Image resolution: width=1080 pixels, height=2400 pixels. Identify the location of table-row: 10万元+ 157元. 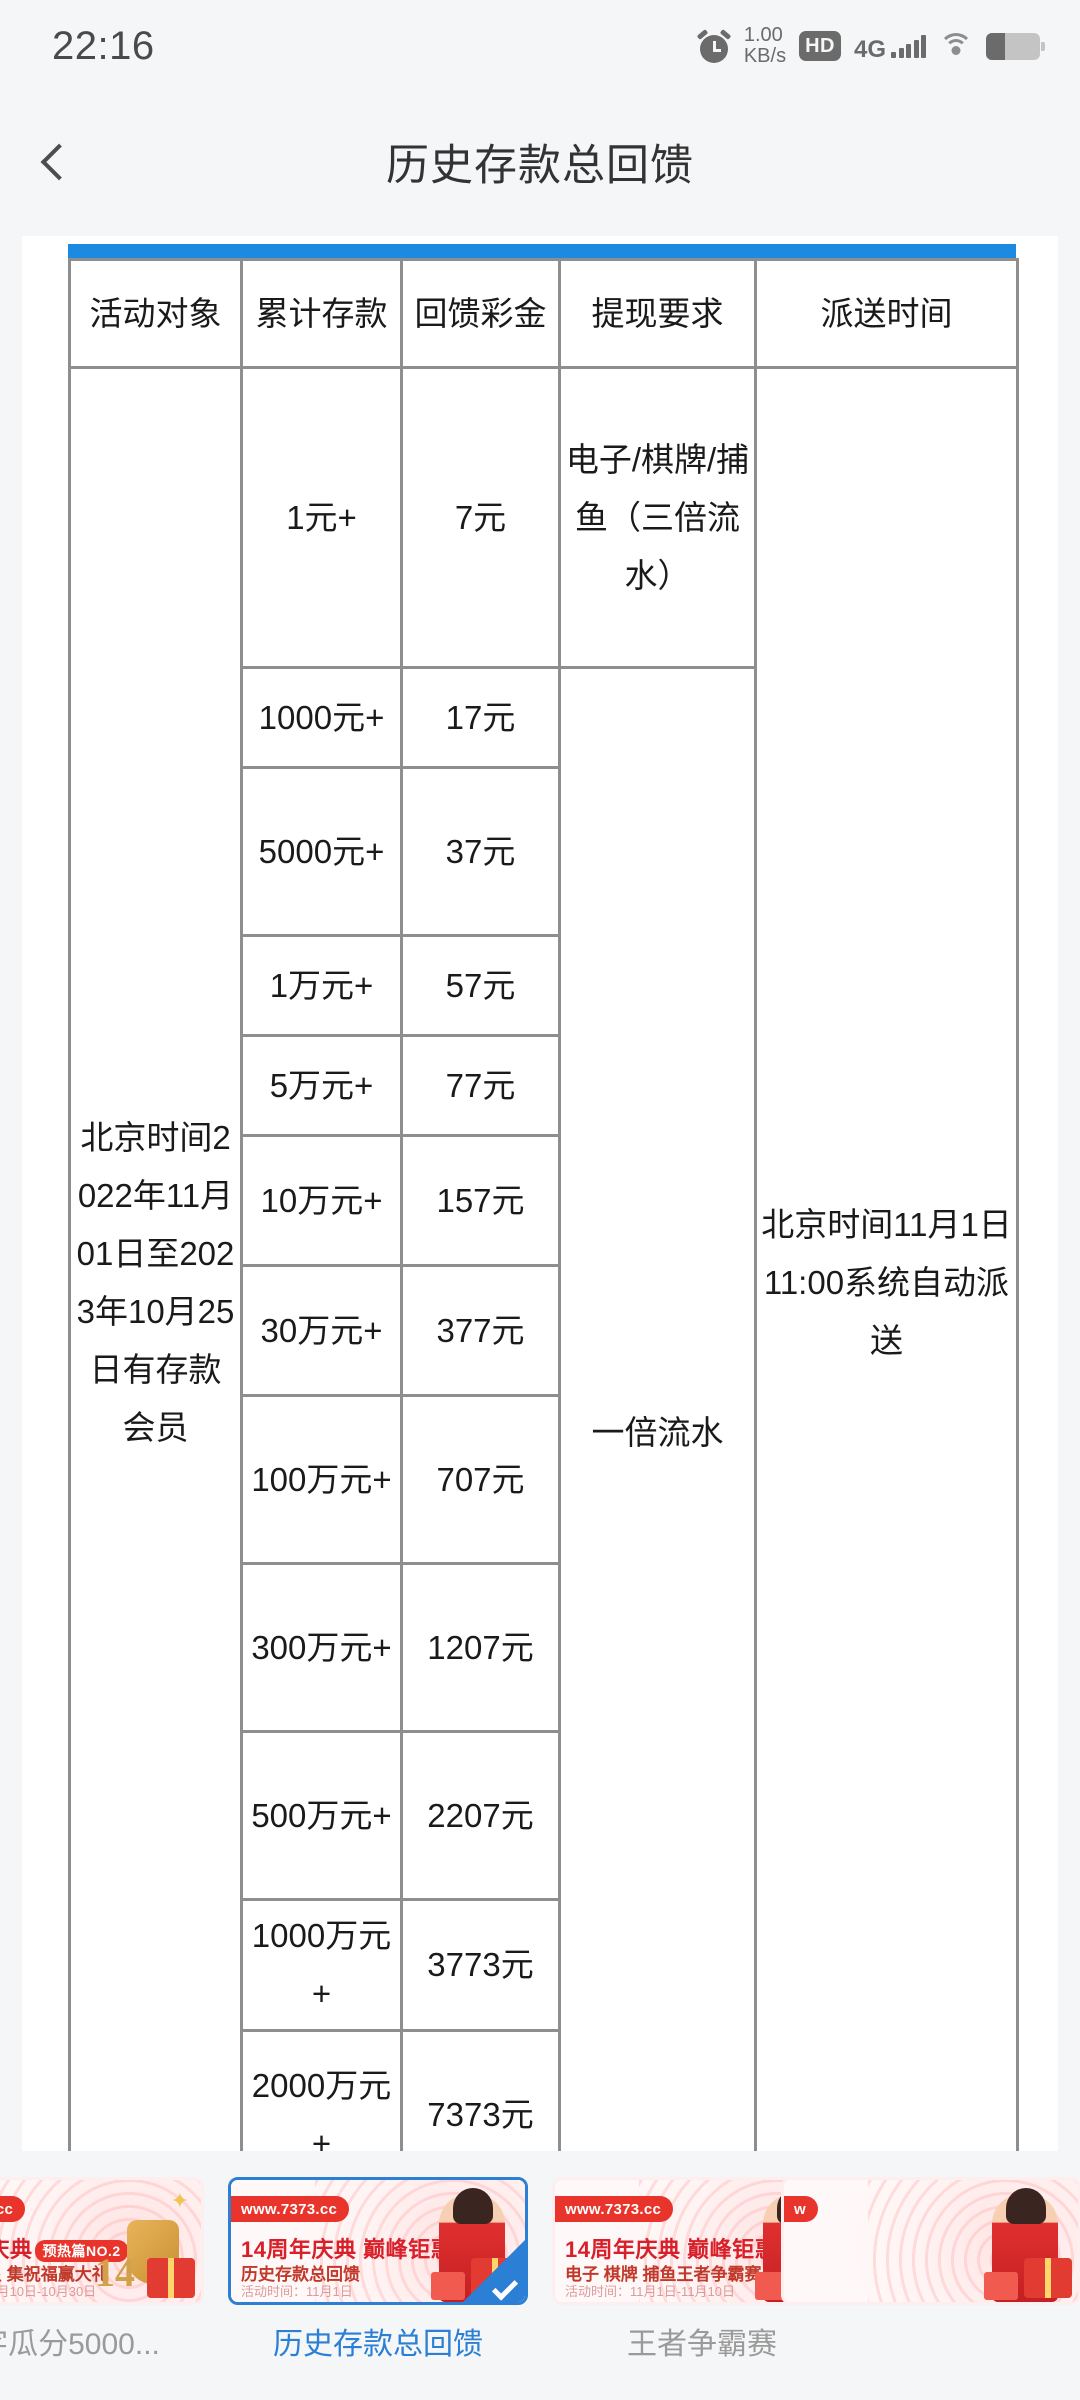
(544, 1200).